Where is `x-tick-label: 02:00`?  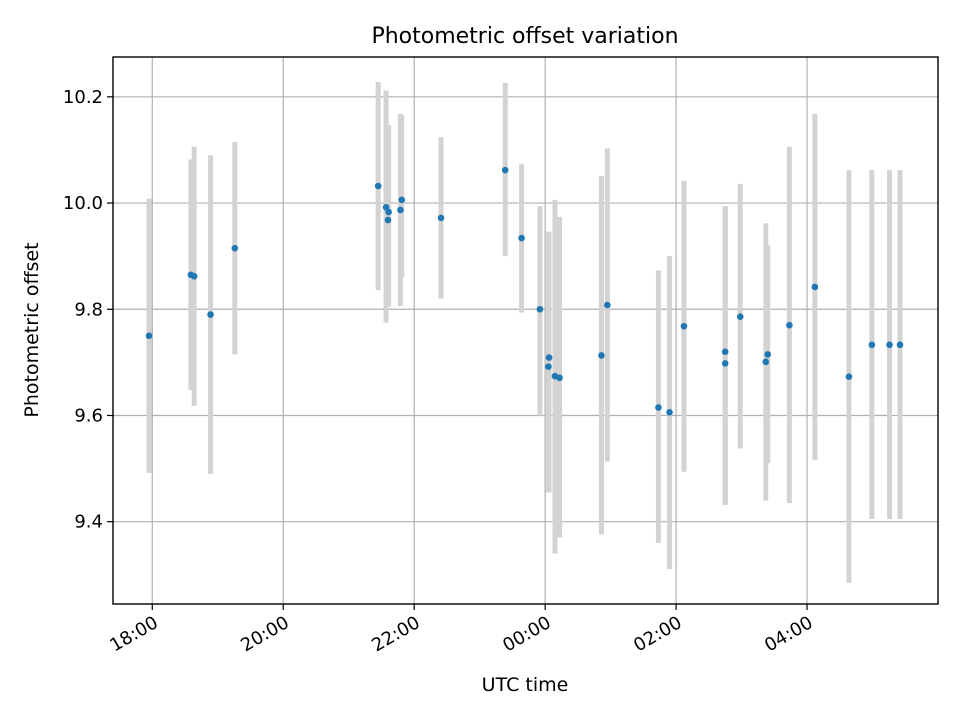 x-tick-label: 02:00 is located at coordinates (657, 634).